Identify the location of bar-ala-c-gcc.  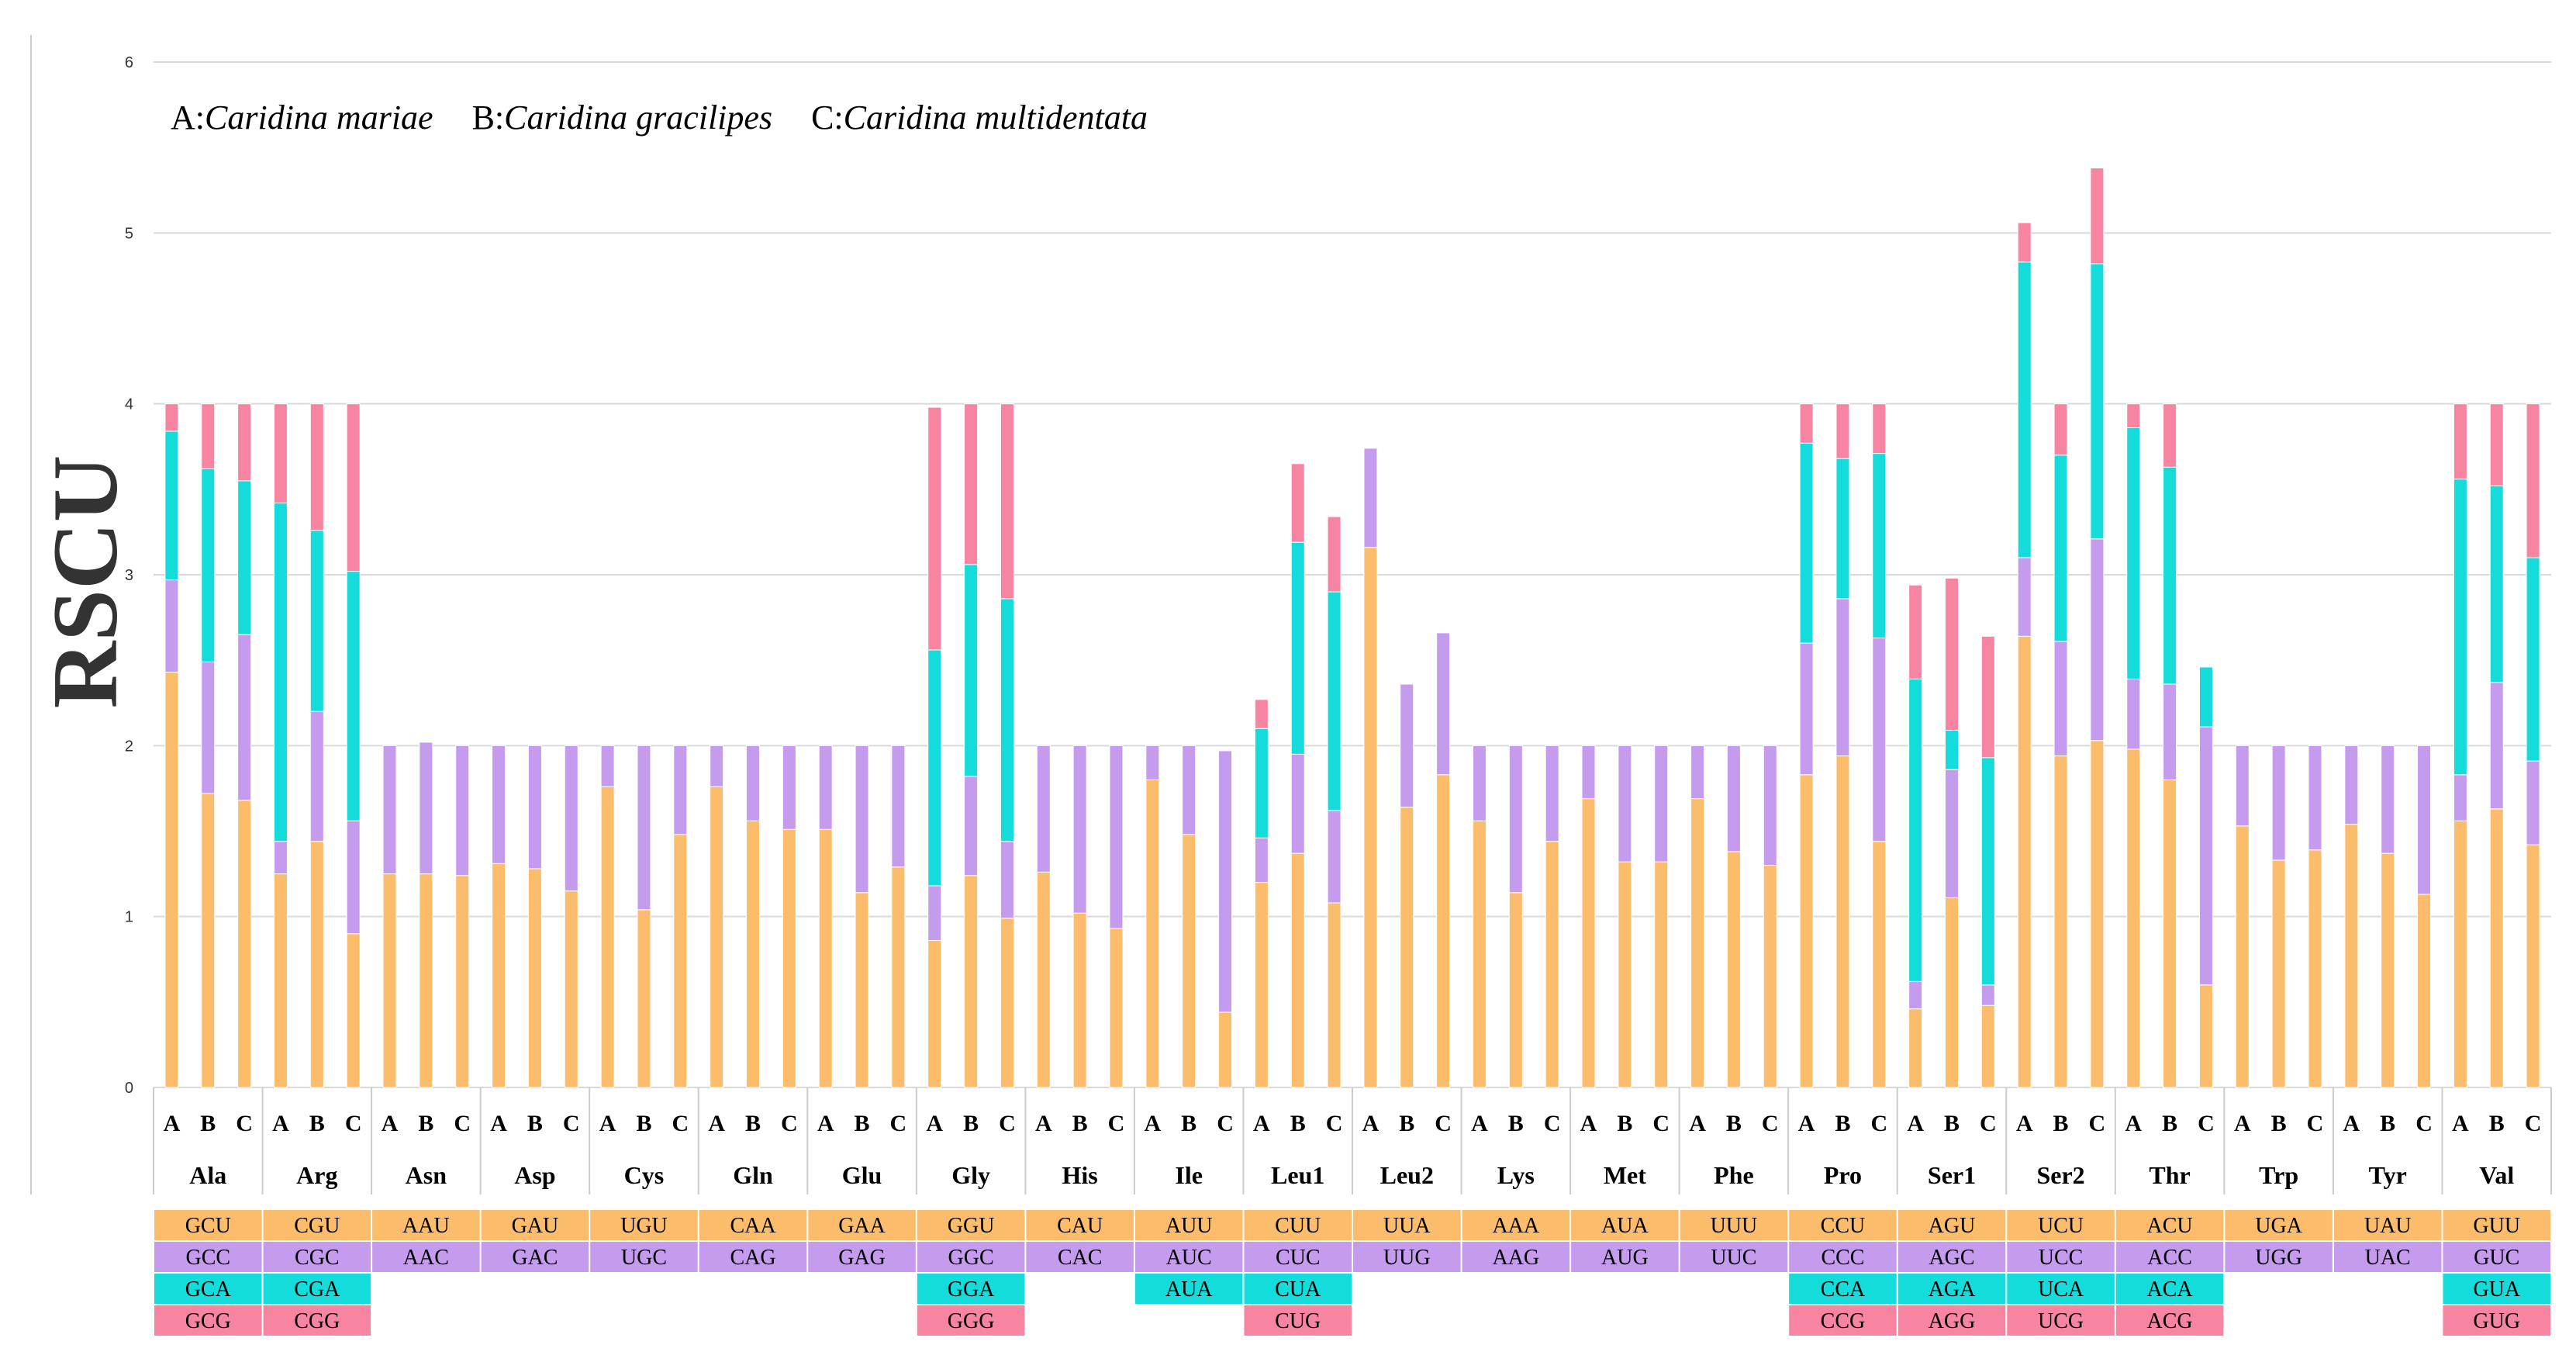
(244, 717).